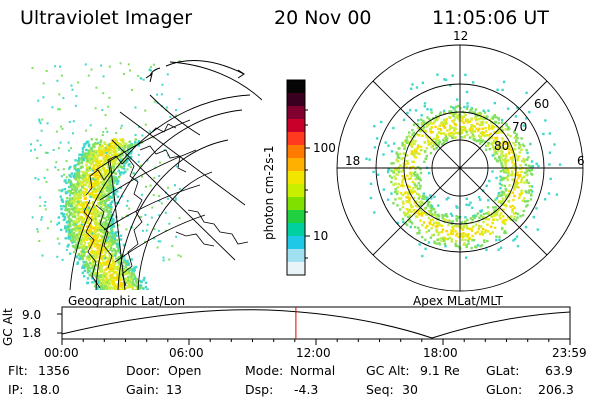 The image size is (600, 400). Describe the element at coordinates (46, 389) in the screenshot. I see `ip-value: 18.0` at that location.